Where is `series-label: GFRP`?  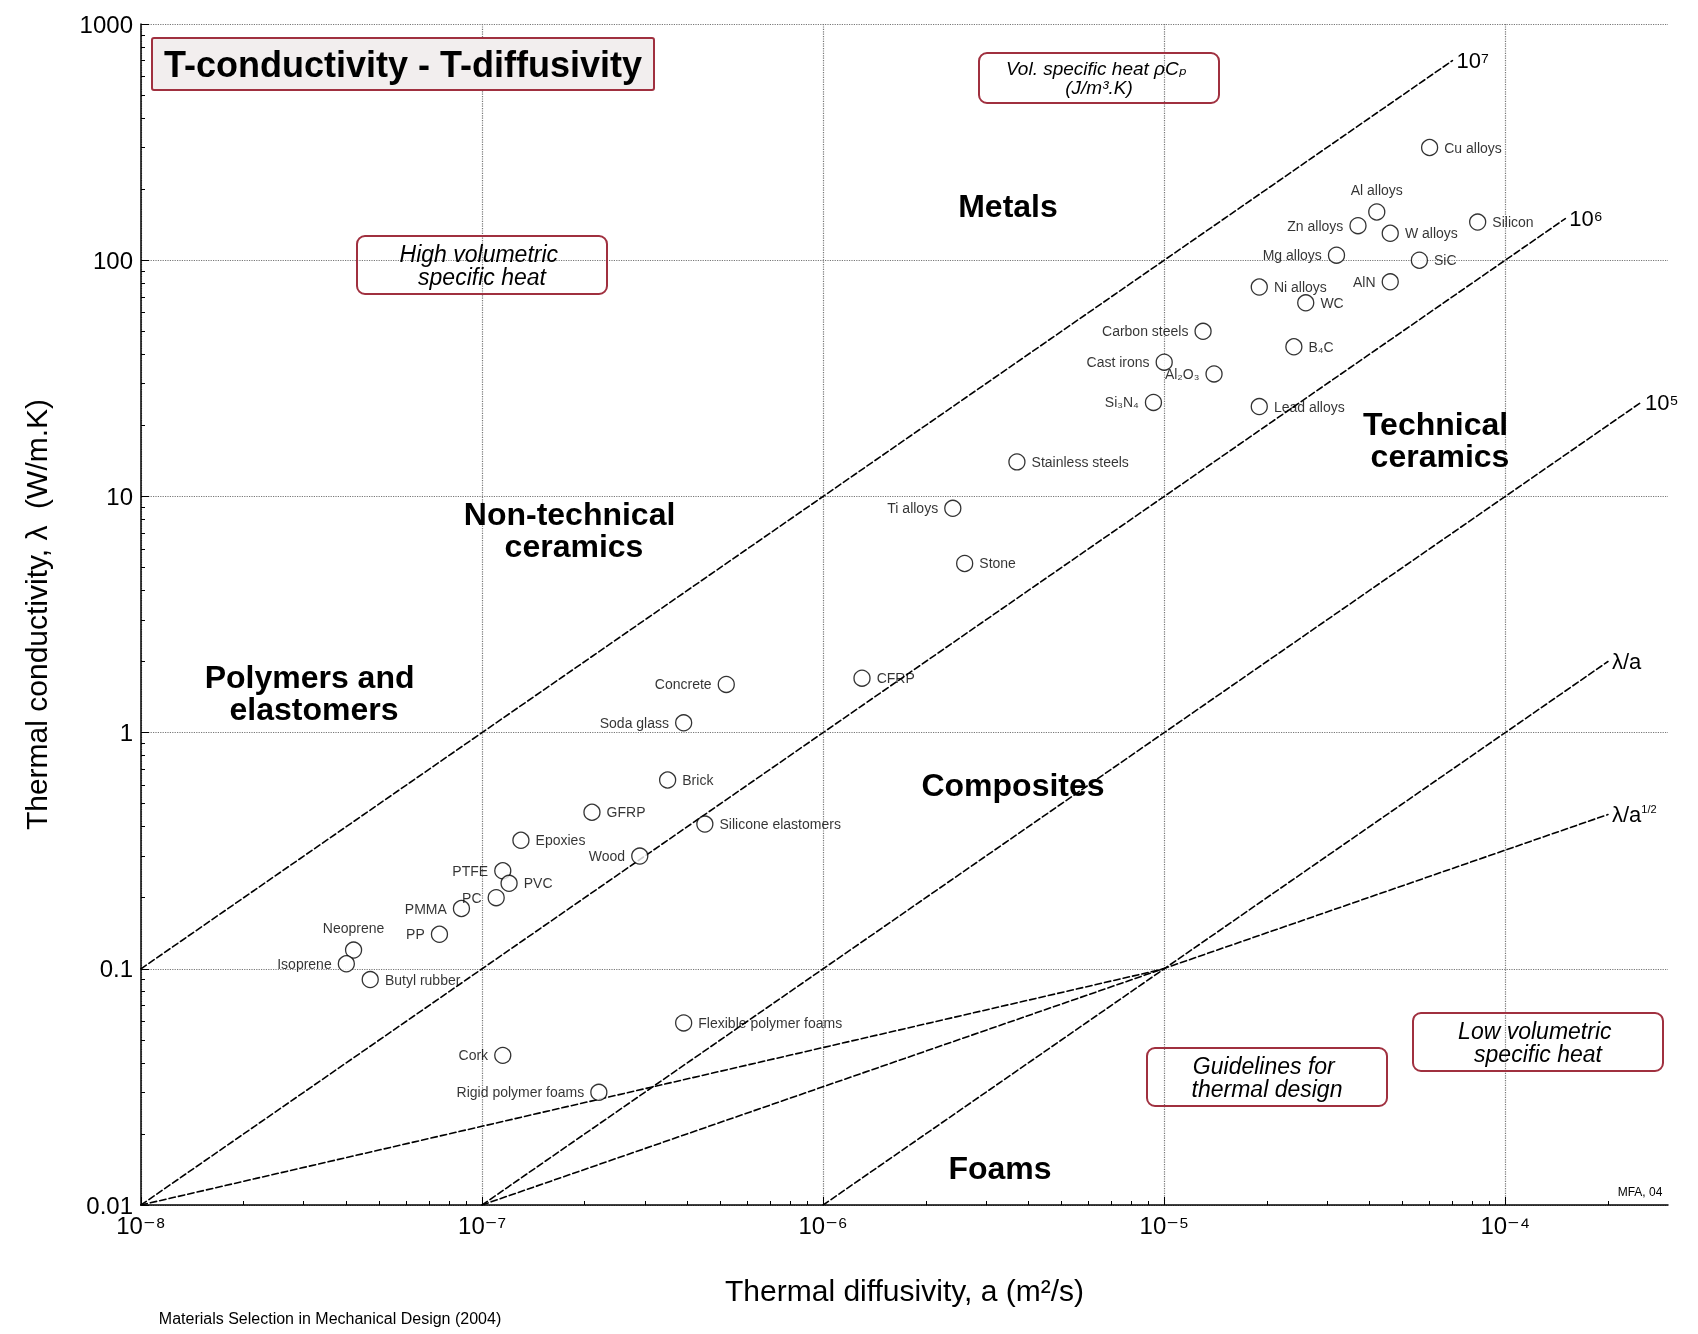
series-label: GFRP is located at coordinates (626, 812).